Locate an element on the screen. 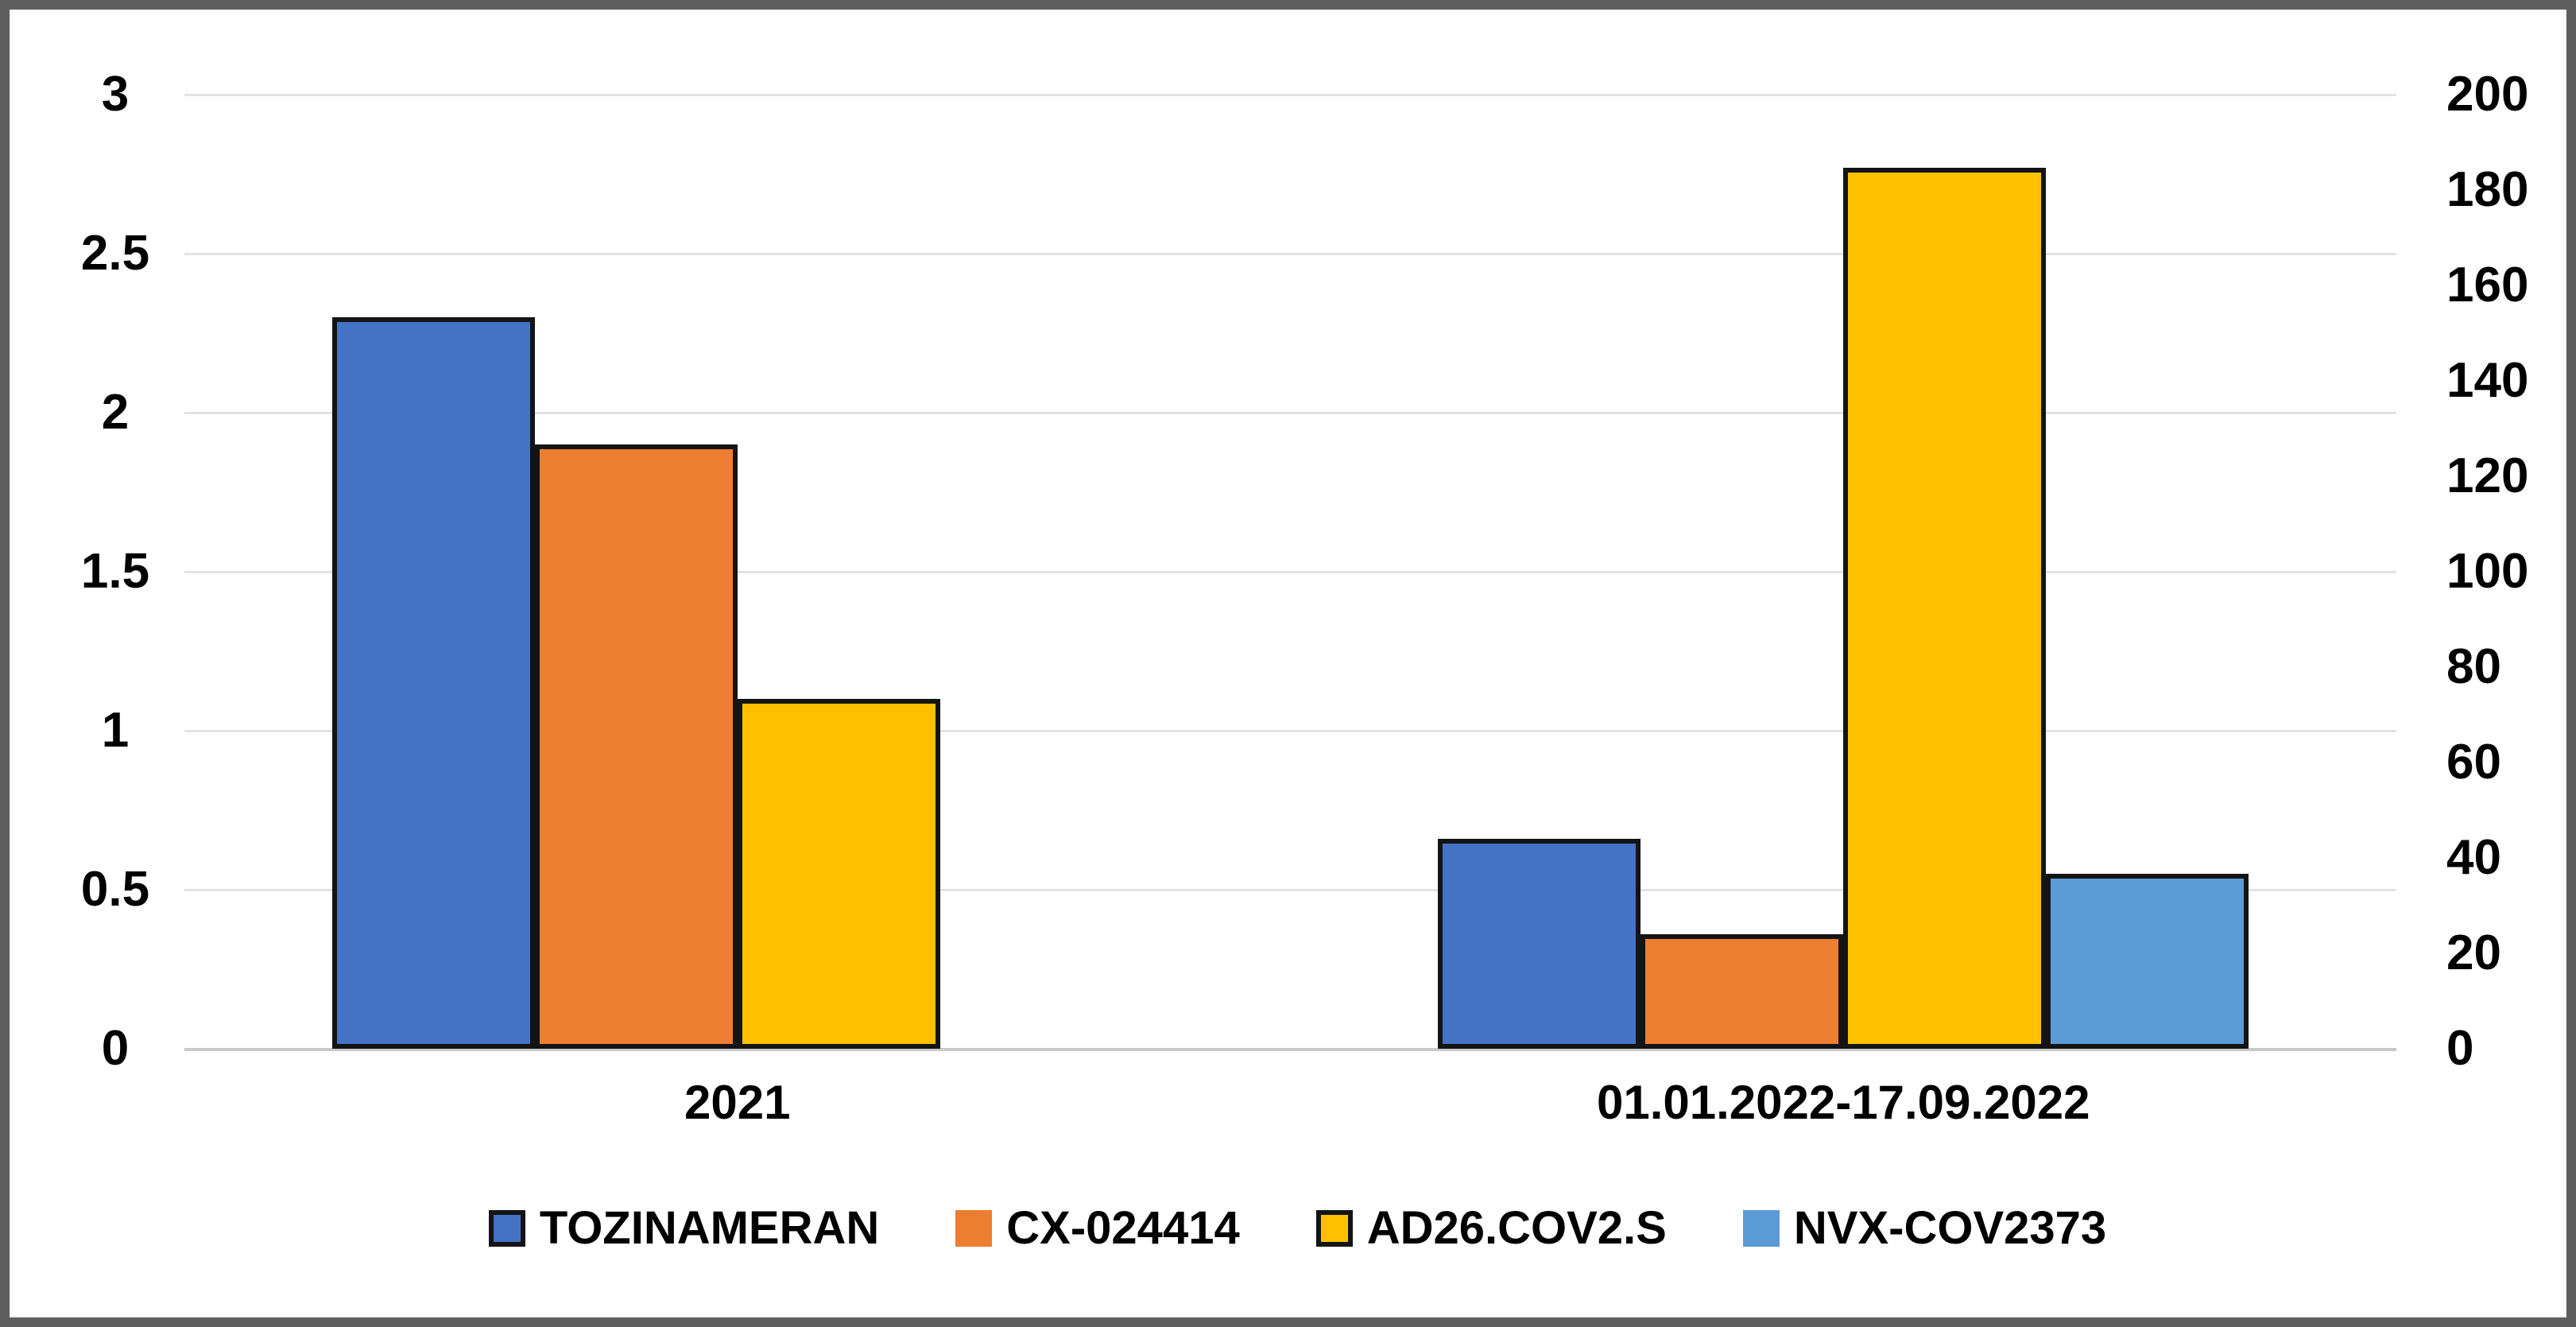  category-label-1: 2021 is located at coordinates (737, 1102).